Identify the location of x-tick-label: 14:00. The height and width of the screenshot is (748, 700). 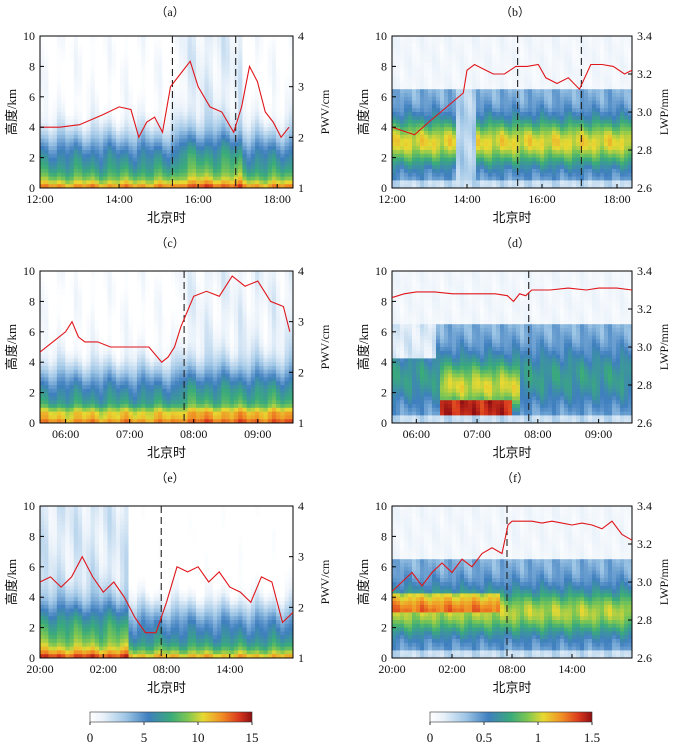
(466, 199).